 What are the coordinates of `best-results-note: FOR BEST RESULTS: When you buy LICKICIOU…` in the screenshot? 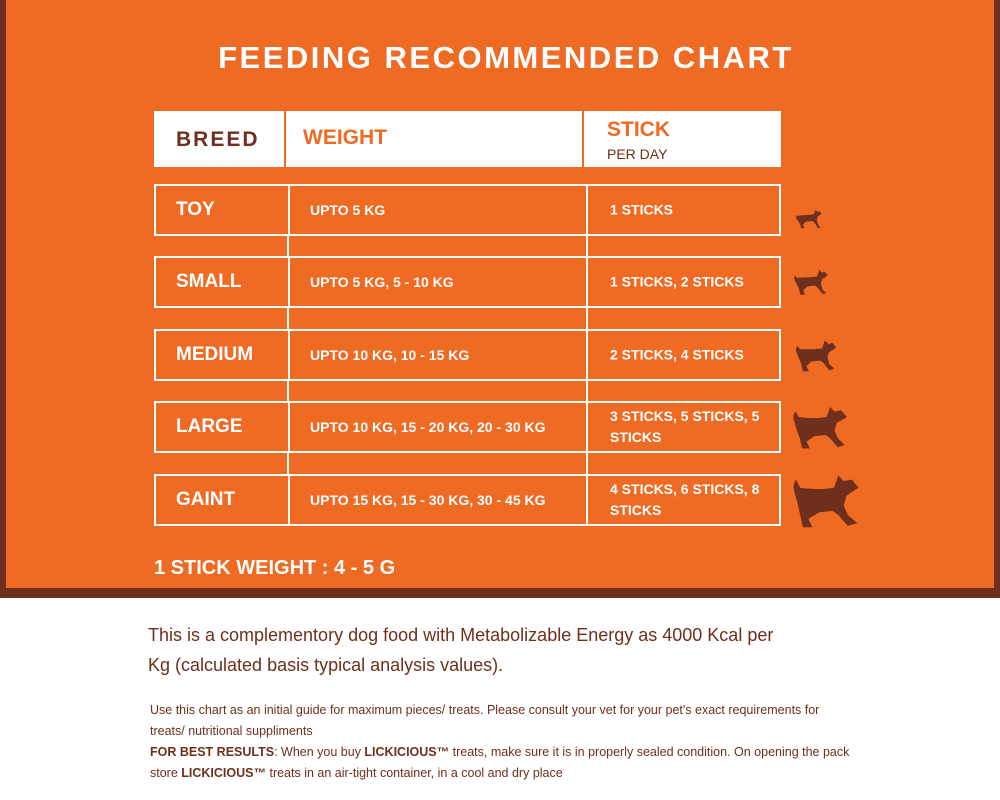 It's located at (505, 763).